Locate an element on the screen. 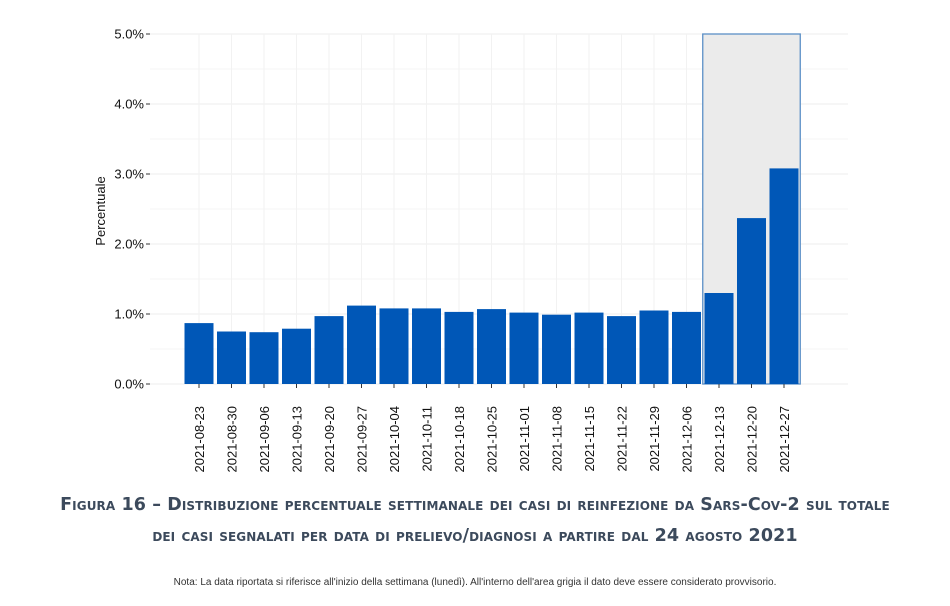  x-tick-label: 2021-11-29 is located at coordinates (654, 439).